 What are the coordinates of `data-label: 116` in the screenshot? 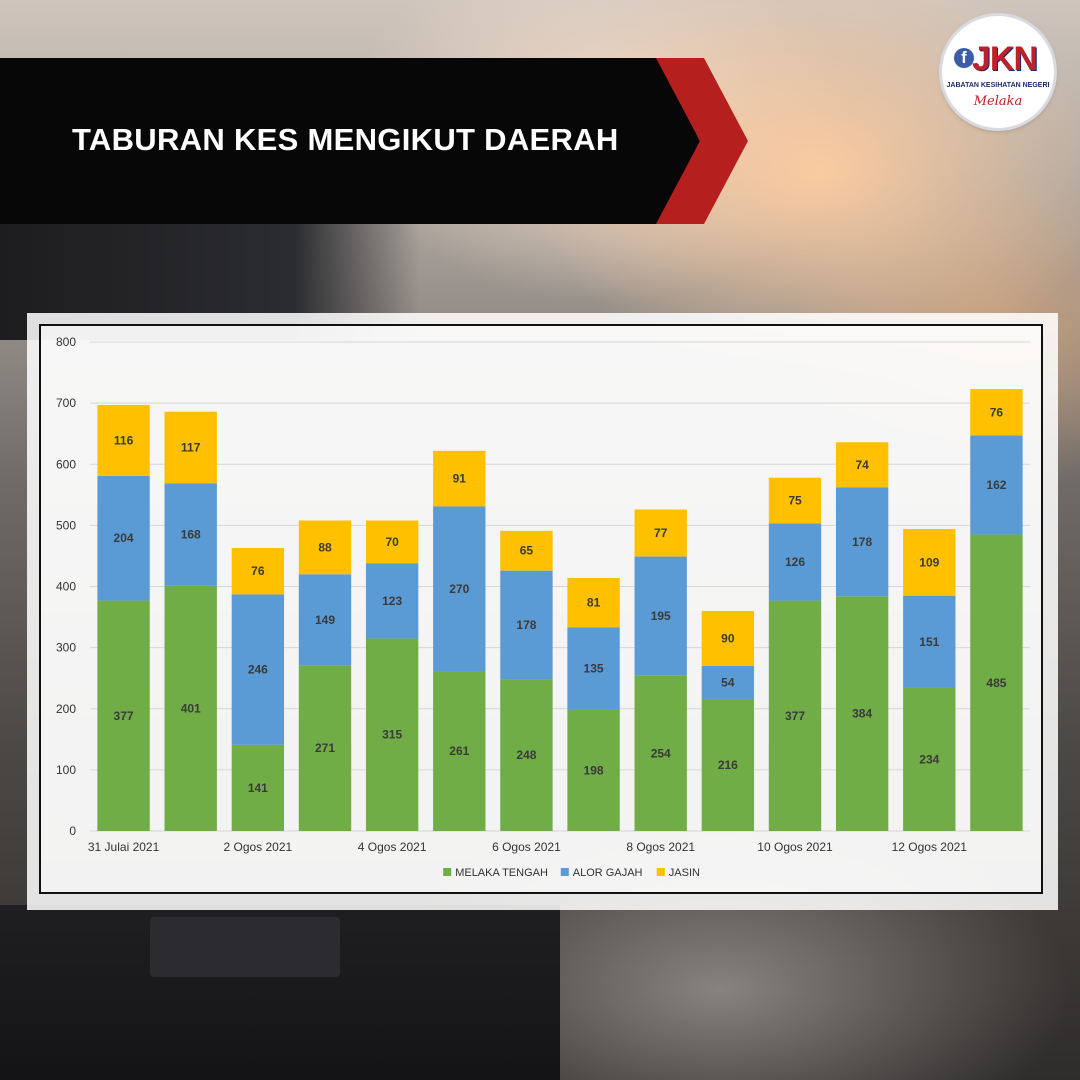 It's located at (124, 440).